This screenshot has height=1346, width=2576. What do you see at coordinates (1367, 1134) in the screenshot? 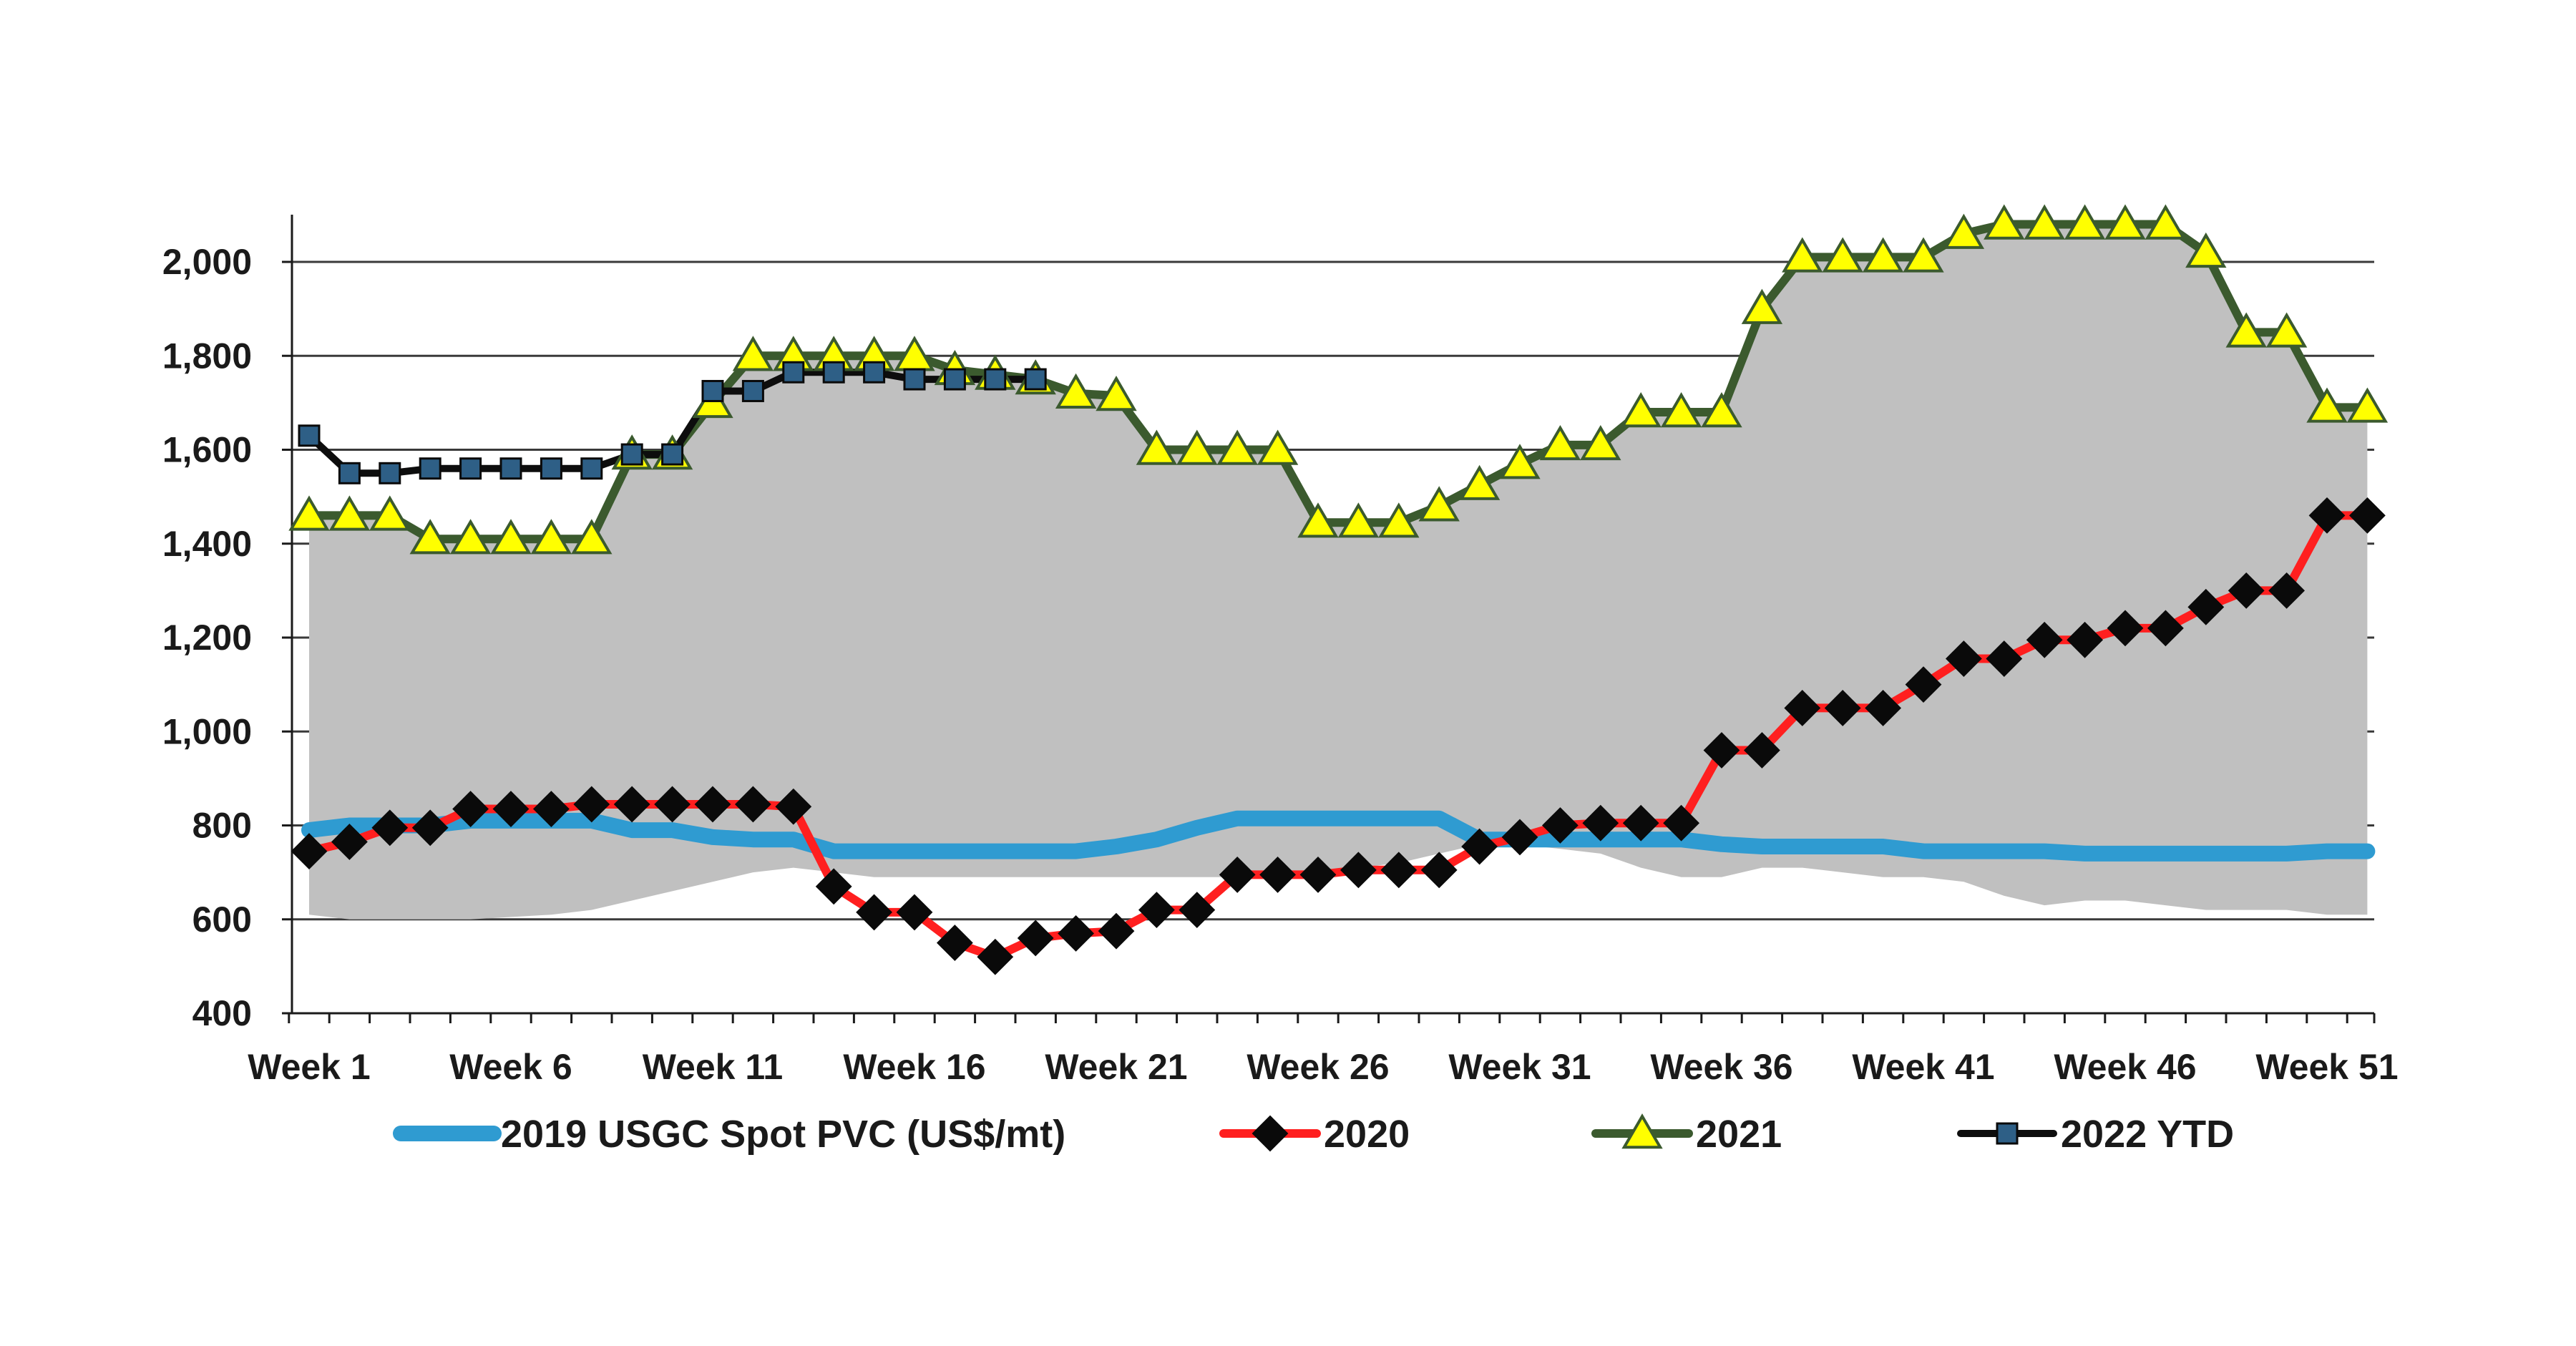
I see `legend-label: 2020` at bounding box center [1367, 1134].